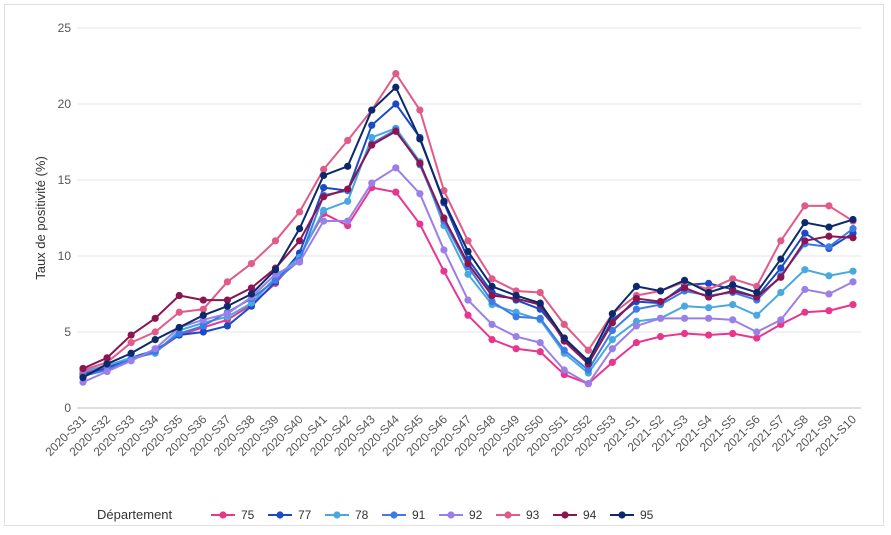 The height and width of the screenshot is (535, 891). Describe the element at coordinates (375, 514) in the screenshot. I see `legend: Département 75 77 78 91 92 93 94 95` at that location.